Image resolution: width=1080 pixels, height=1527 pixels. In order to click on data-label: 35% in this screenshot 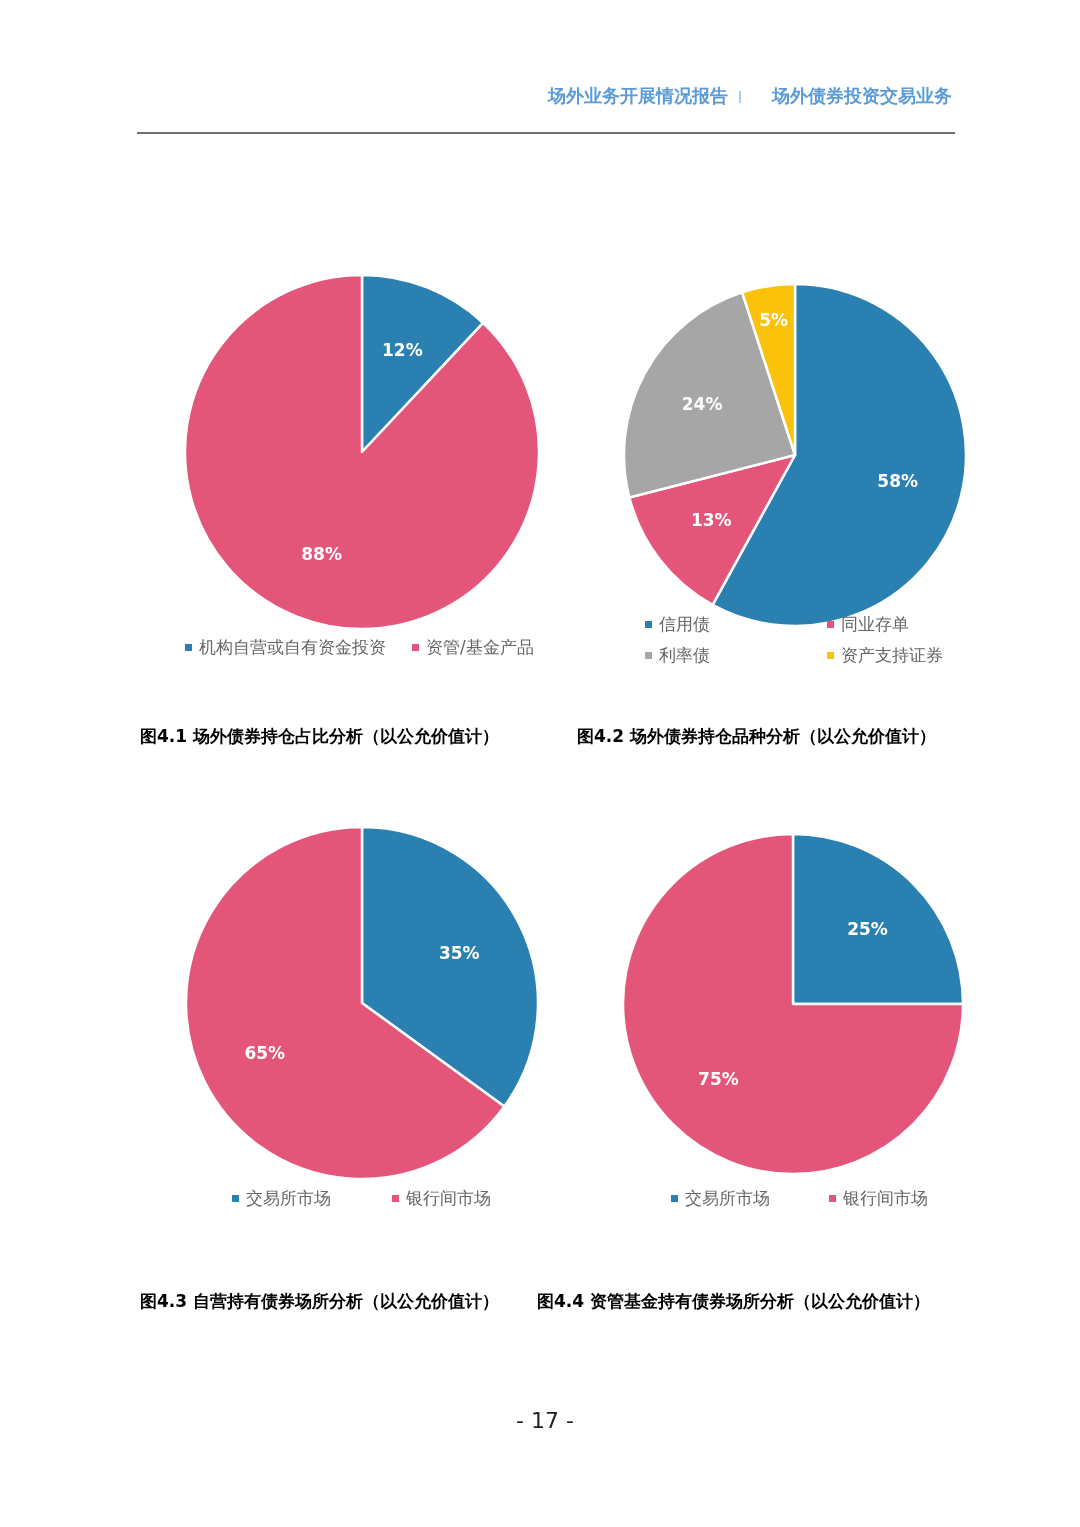, I will do `click(459, 953)`.